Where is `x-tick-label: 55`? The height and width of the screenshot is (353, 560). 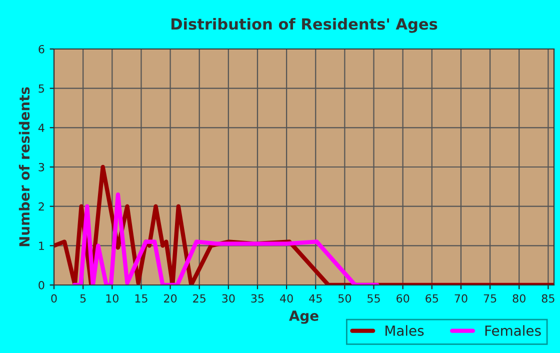 x-tick-label: 55 is located at coordinates (374, 298).